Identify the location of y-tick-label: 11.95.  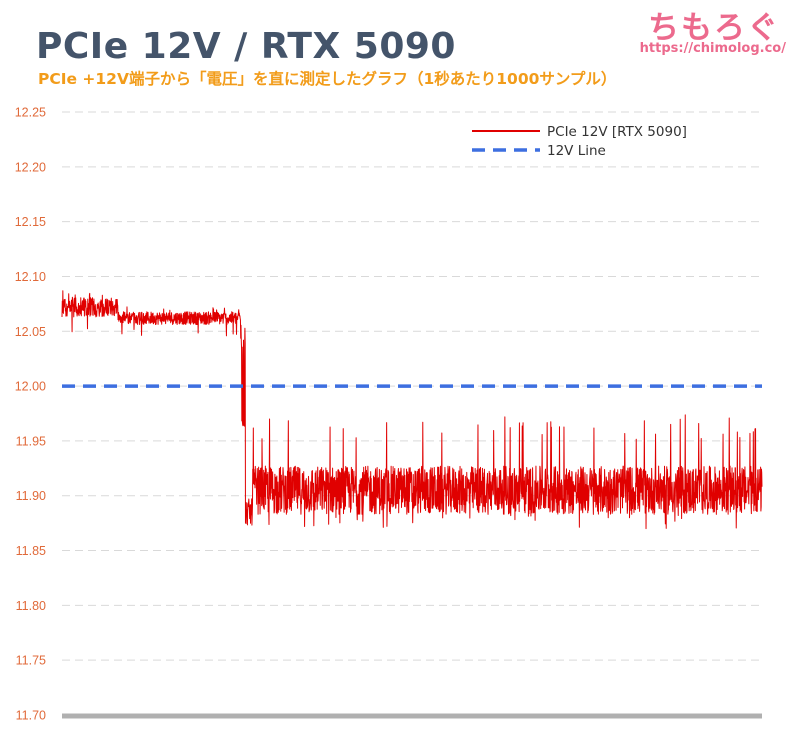
(31, 441).